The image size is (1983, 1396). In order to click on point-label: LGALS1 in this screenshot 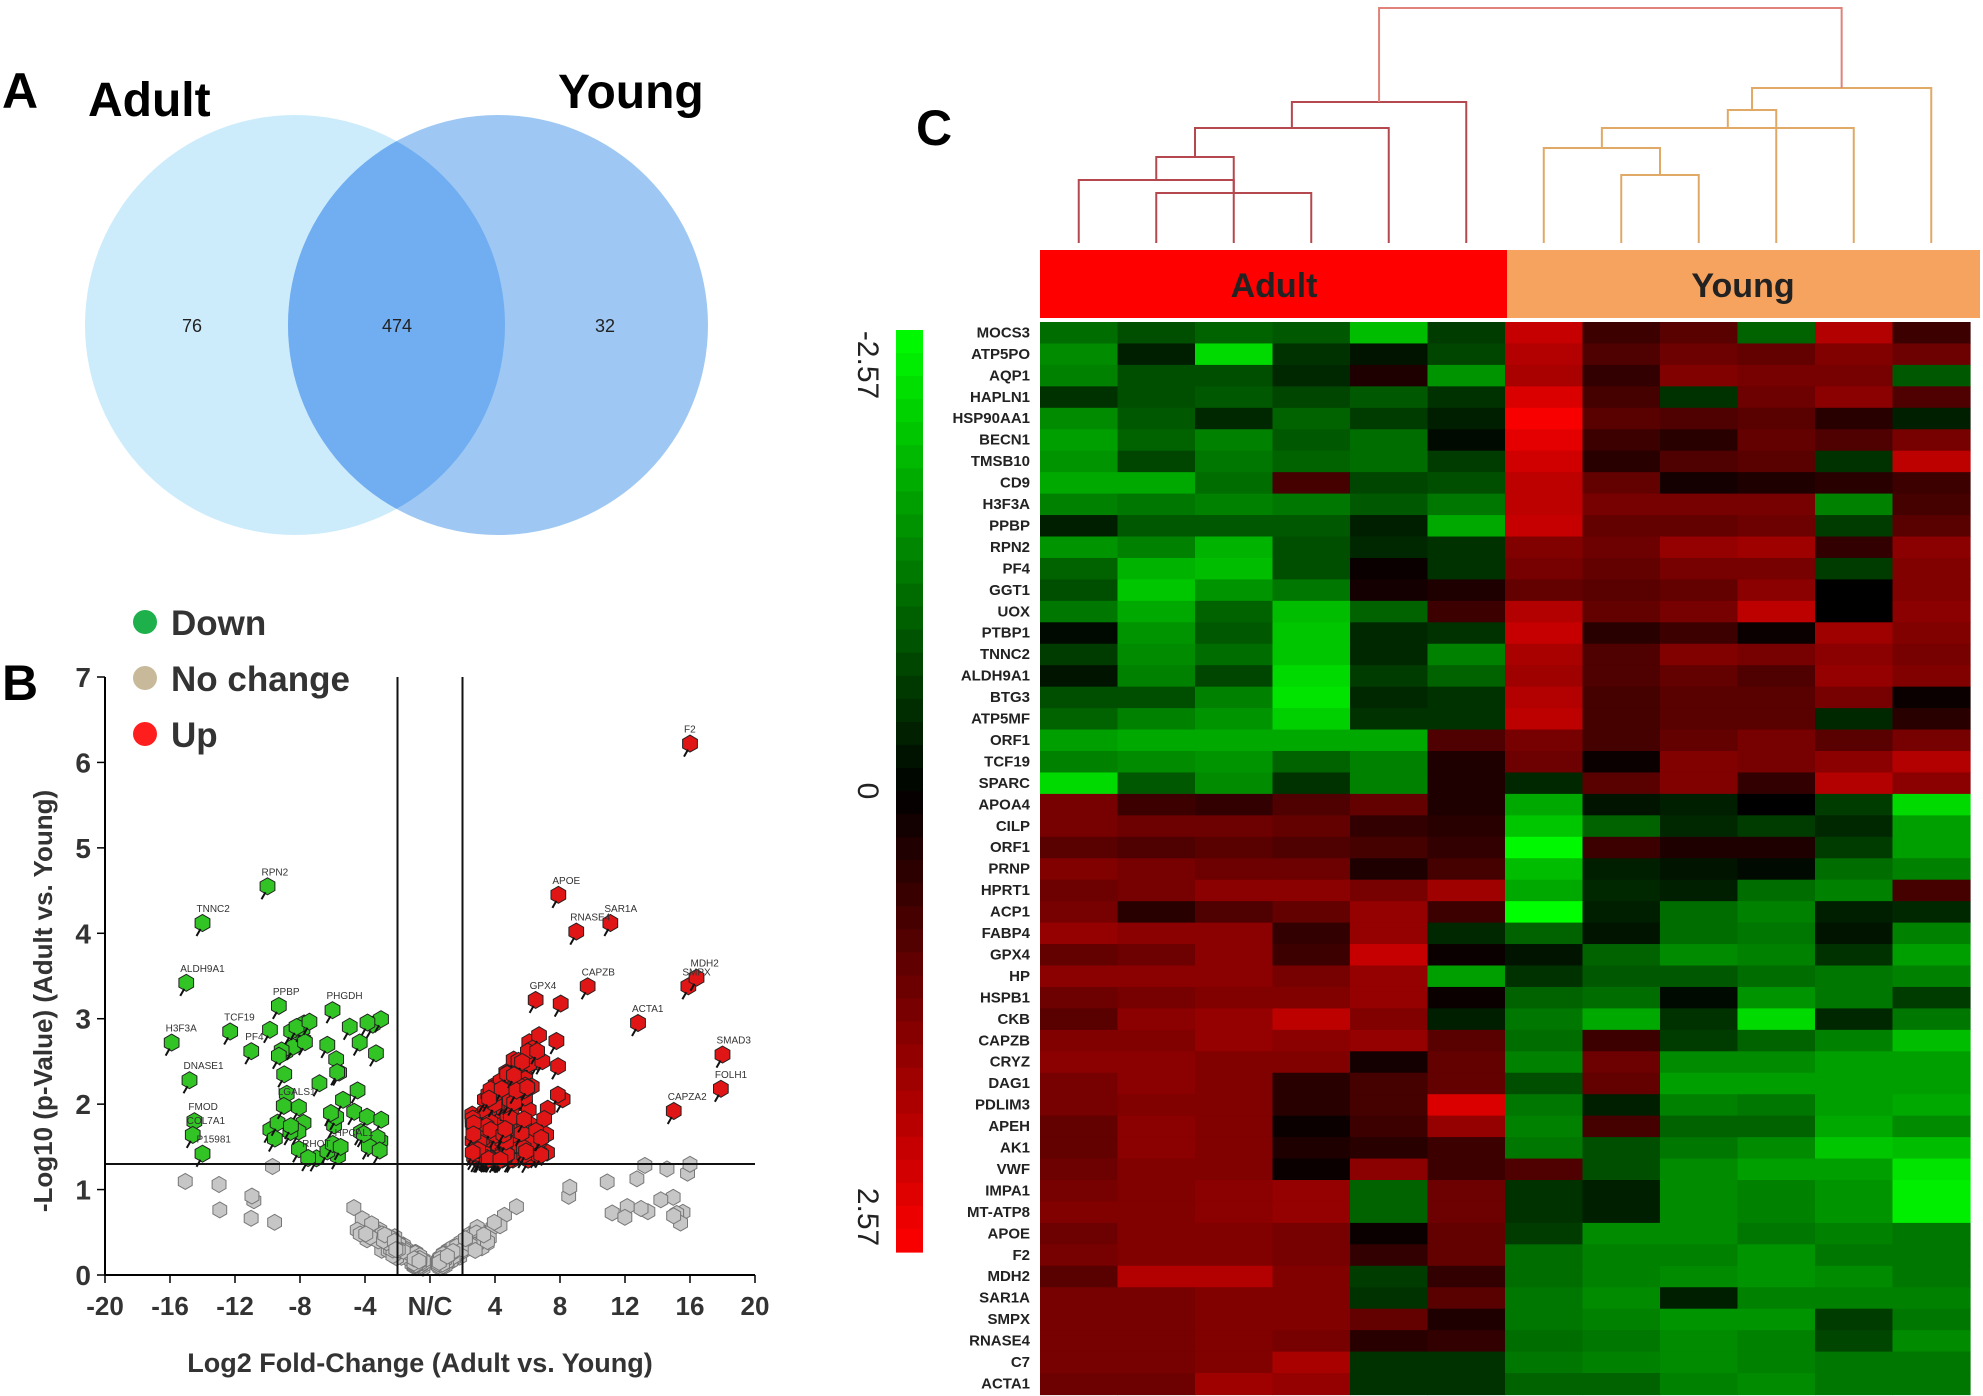, I will do `click(297, 1092)`.